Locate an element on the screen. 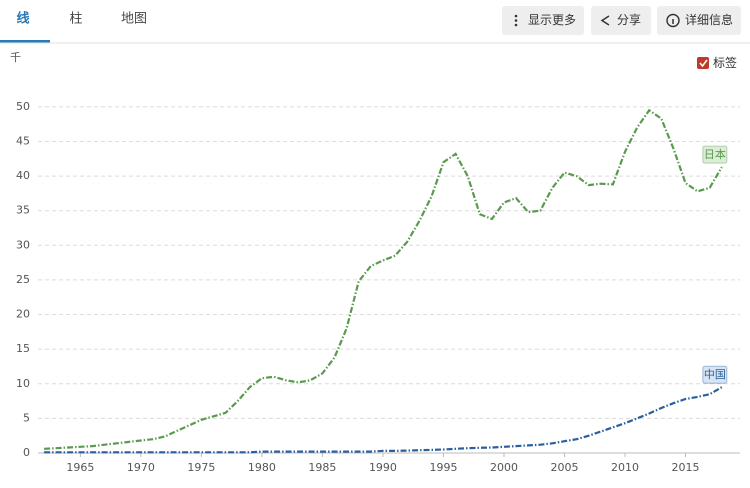 This screenshot has width=750, height=488. y-tick-label: 35 is located at coordinates (23, 210).